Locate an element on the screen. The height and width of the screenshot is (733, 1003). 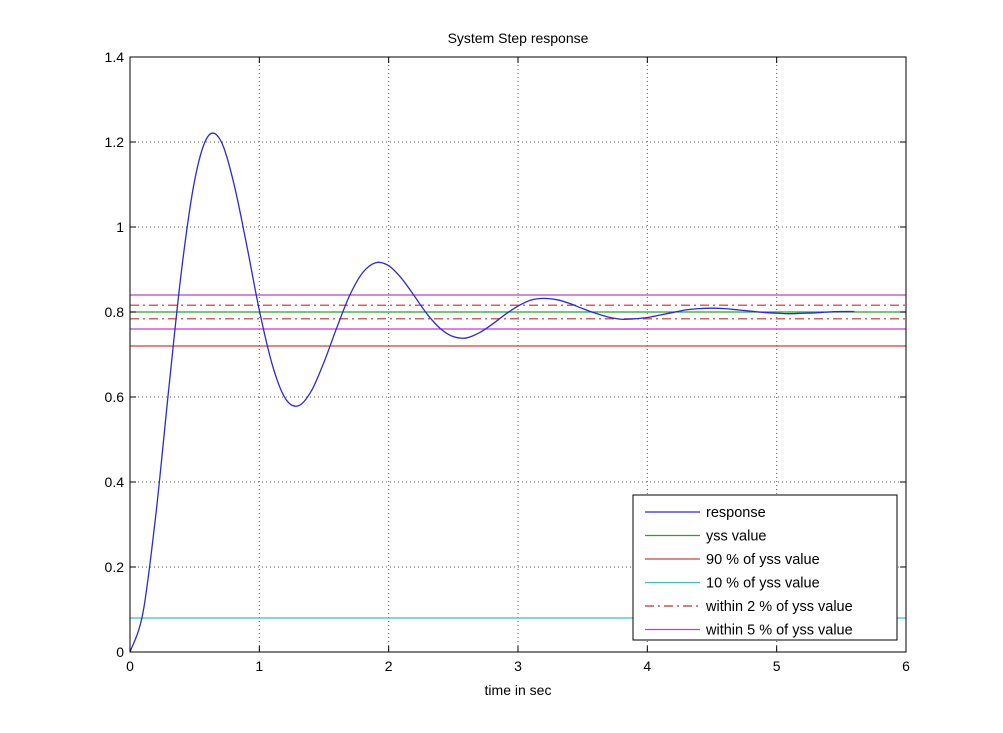
x-tick-label: 3 is located at coordinates (518, 666).